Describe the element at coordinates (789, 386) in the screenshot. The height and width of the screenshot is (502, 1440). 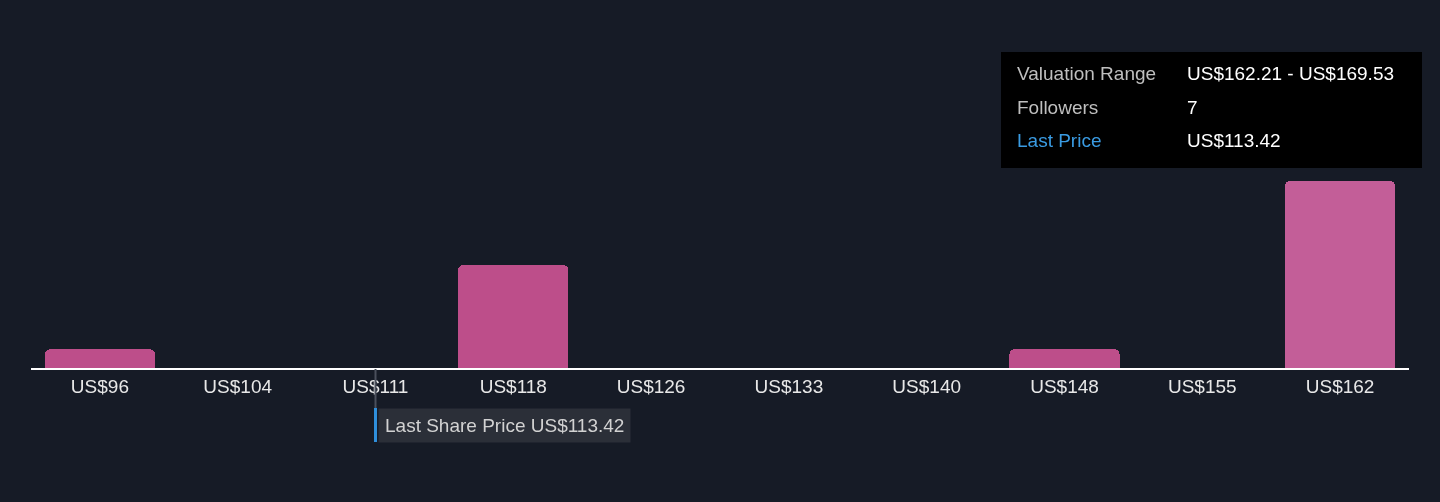
I see `x-tick-label: US$133` at that location.